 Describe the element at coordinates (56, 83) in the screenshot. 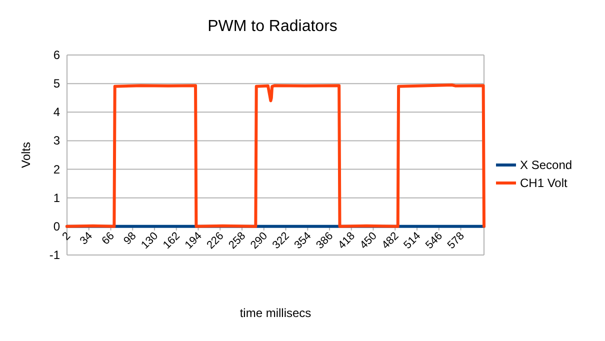

I see `y-tick-label: 5` at that location.